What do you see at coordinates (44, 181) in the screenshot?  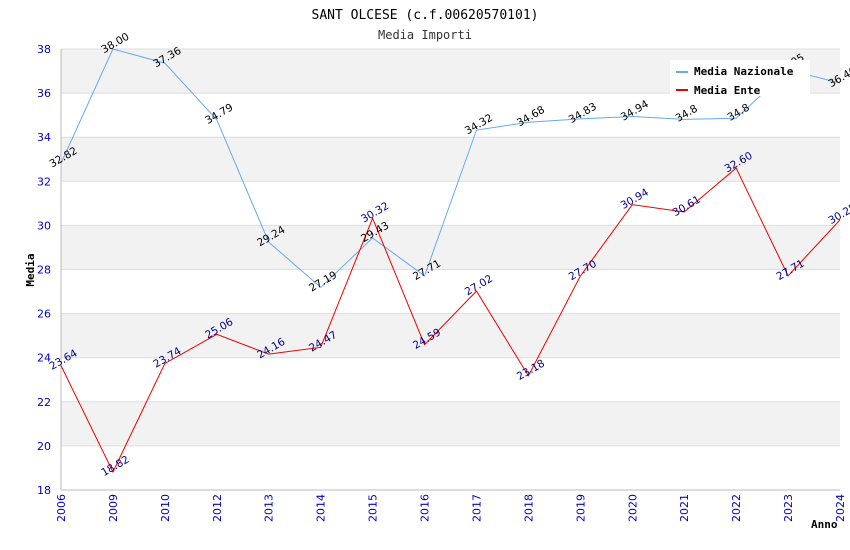 I see `y-tick-label: 32` at bounding box center [44, 181].